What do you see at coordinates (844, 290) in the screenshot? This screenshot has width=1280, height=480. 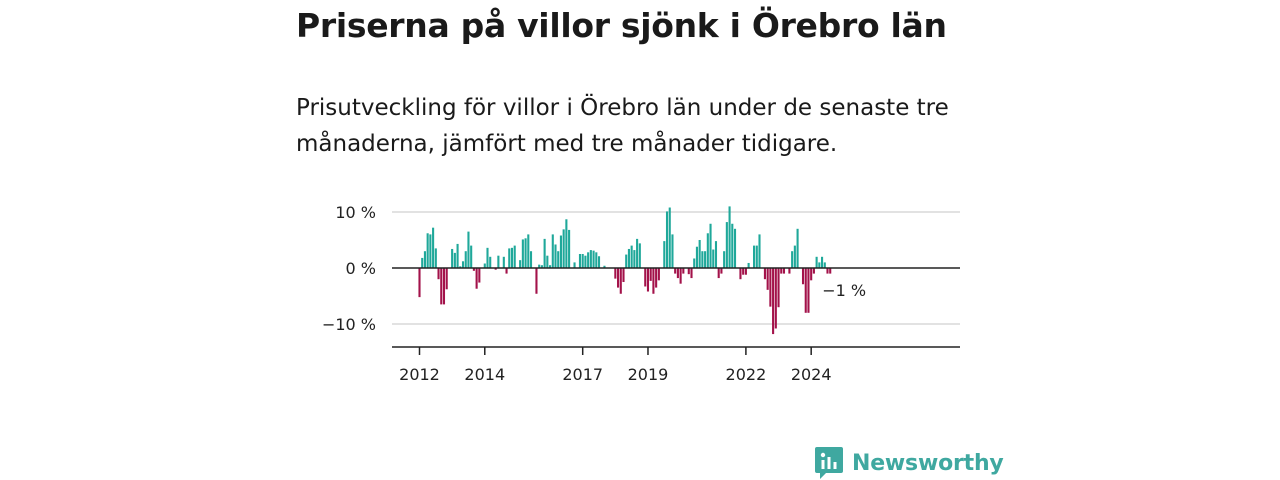 I see `last-value-label: −1 %` at bounding box center [844, 290].